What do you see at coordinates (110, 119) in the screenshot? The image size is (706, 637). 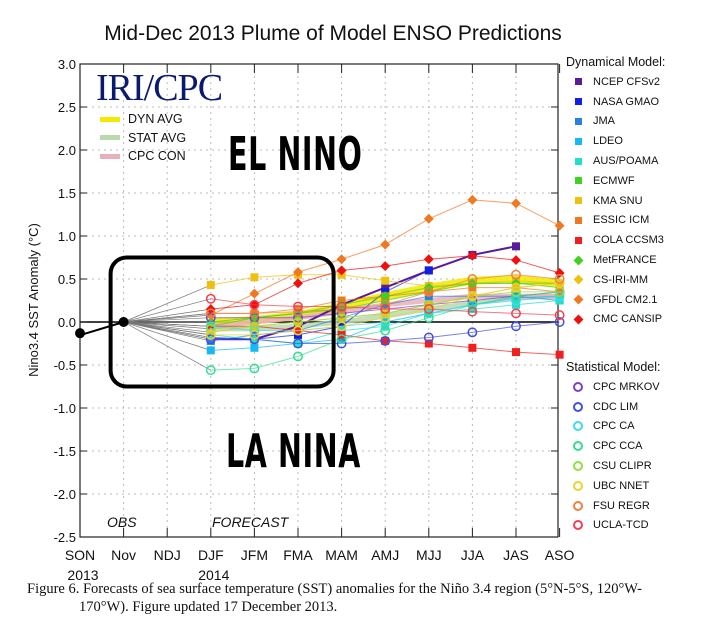 I see `dyn-avg-swatch` at bounding box center [110, 119].